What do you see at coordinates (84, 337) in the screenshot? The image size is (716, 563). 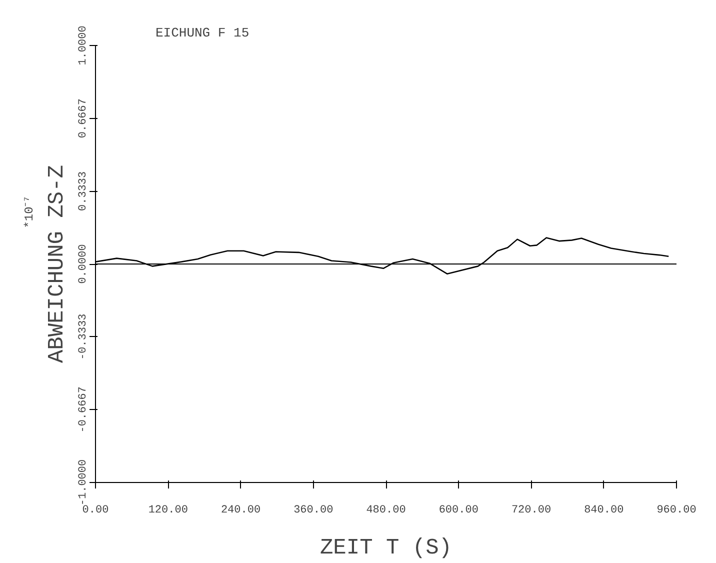 I see `y-tick-label: -0.3333` at bounding box center [84, 337].